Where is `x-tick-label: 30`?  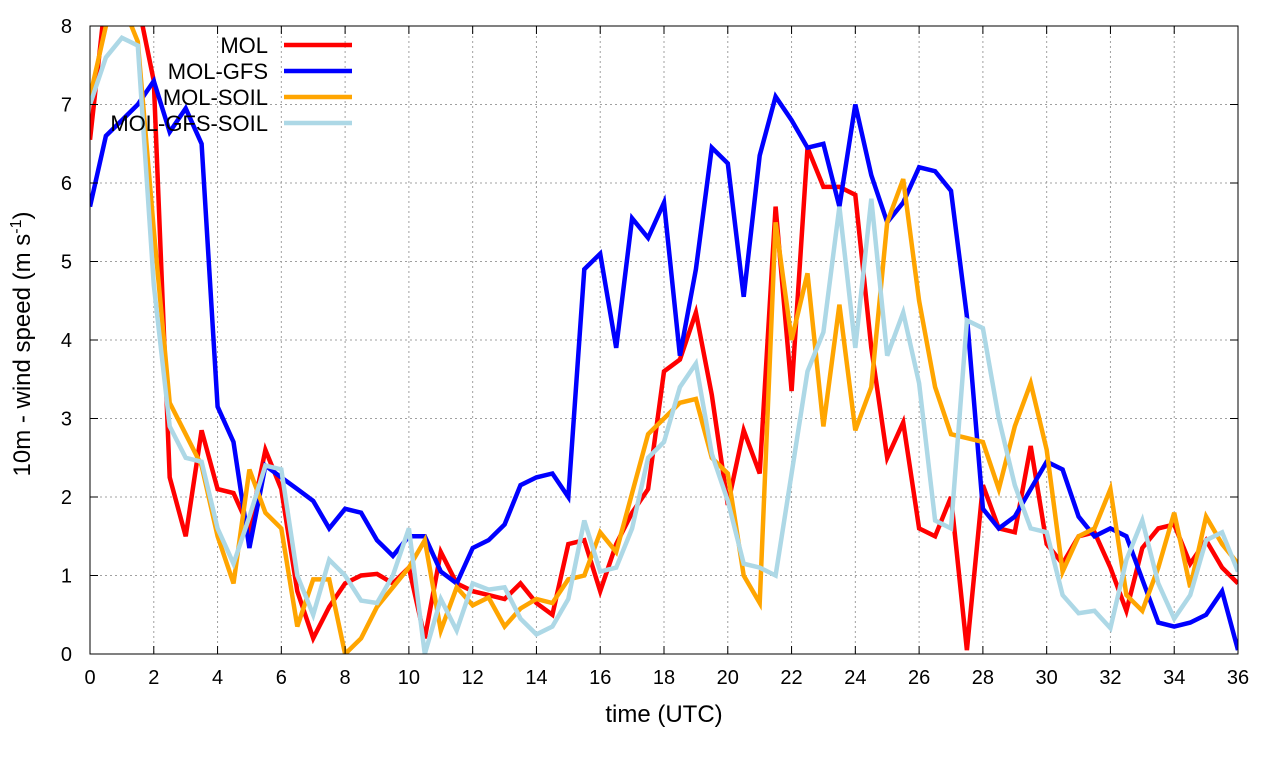 x-tick-label: 30 is located at coordinates (1047, 678).